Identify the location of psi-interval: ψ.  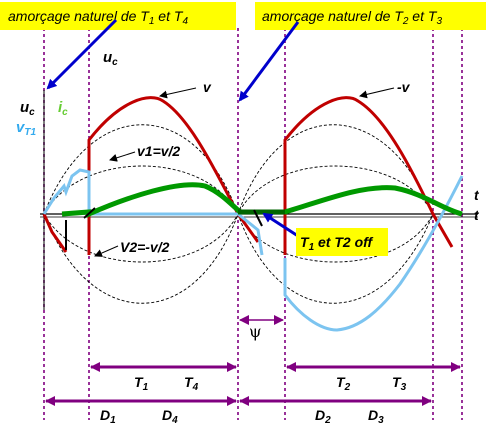
(261, 328).